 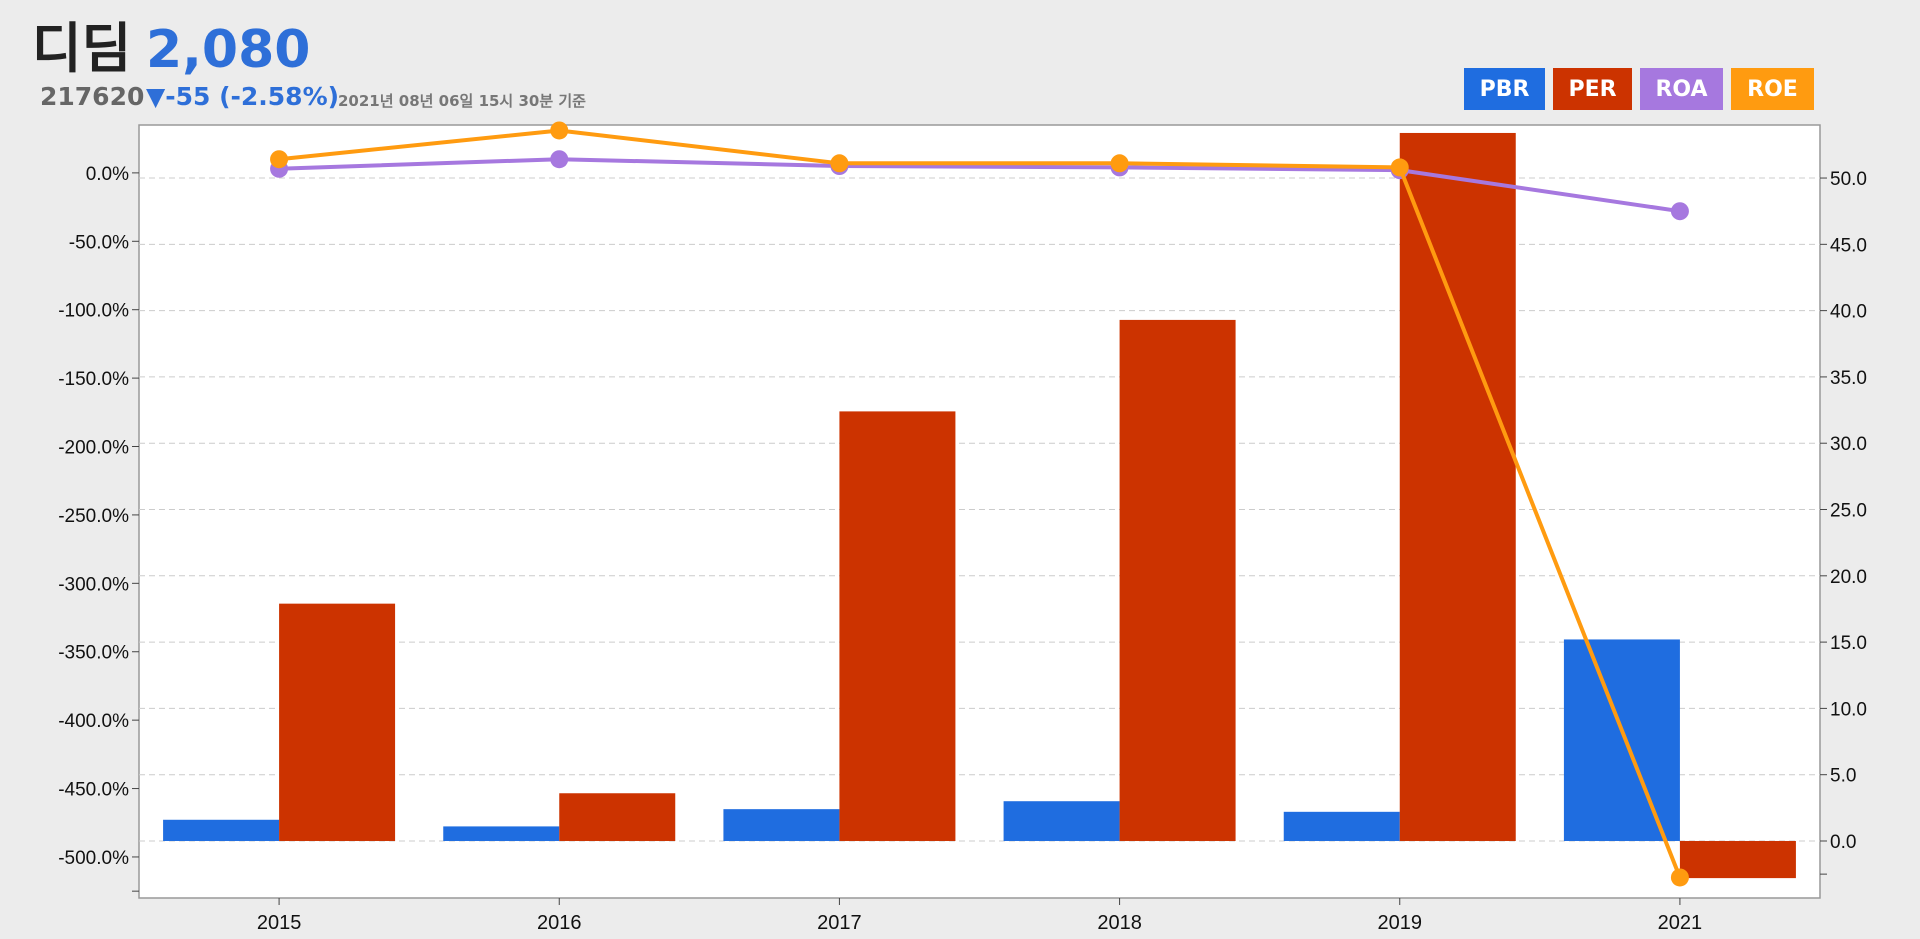 What do you see at coordinates (1843, 842) in the screenshot?
I see `right-axis-label: 0.0` at bounding box center [1843, 842].